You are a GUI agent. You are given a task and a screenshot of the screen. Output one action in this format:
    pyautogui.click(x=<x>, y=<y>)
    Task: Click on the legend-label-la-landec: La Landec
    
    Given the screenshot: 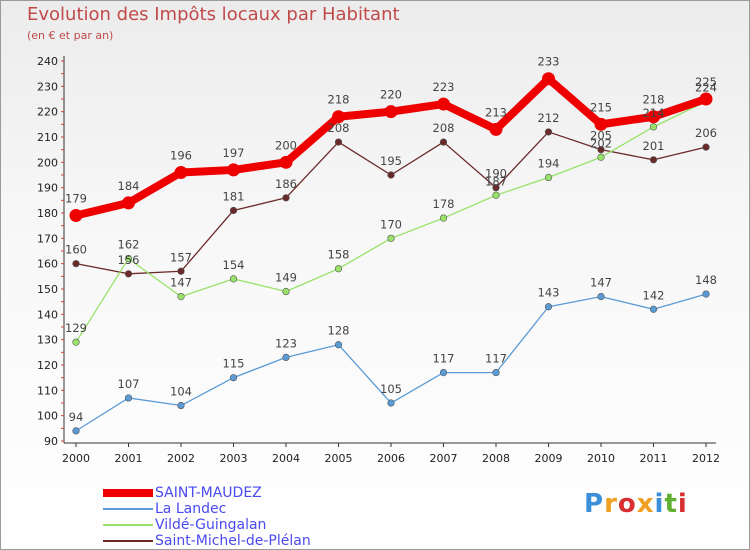 What is the action you would take?
    pyautogui.click(x=191, y=509)
    